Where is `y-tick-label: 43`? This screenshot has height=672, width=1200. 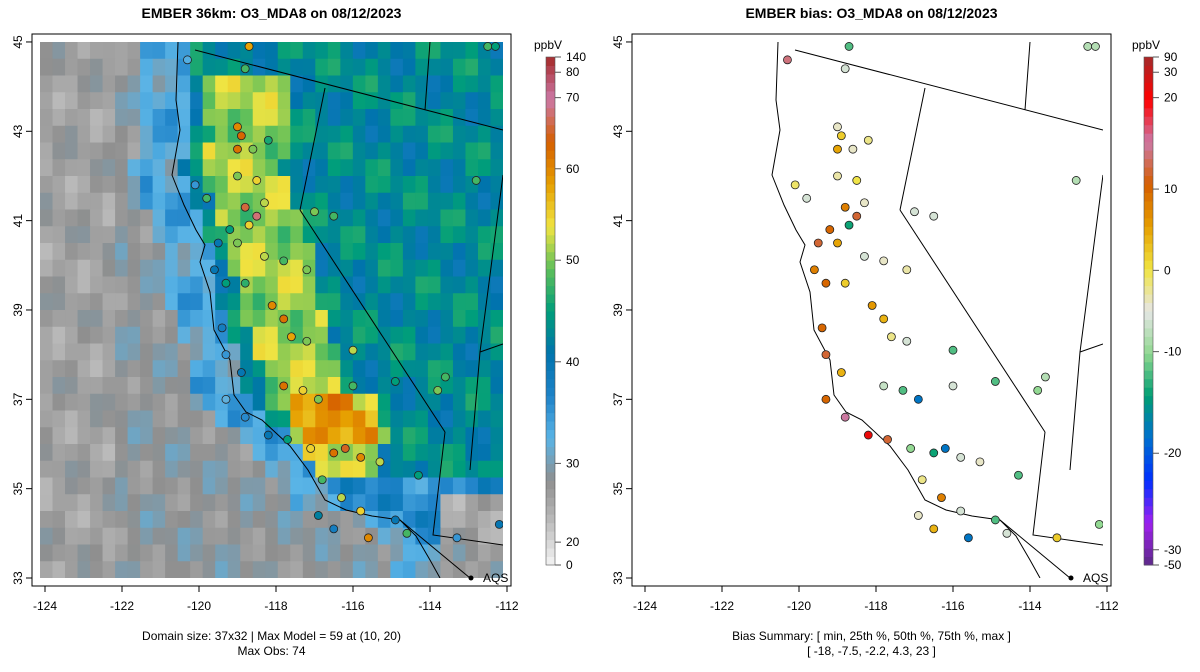 y-tick-label: 43 is located at coordinates (18, 131).